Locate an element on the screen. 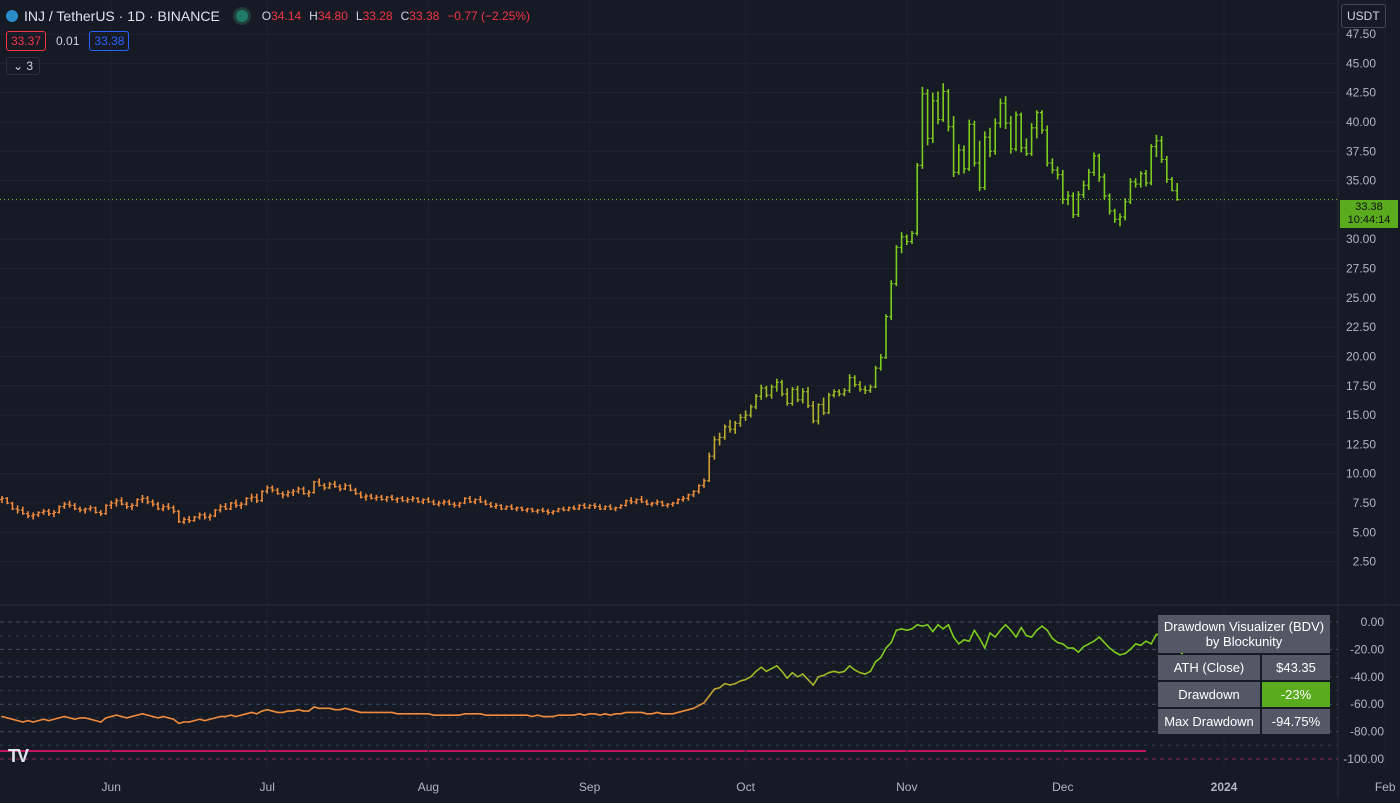  max-drawdown-label: Max Drawdown is located at coordinates (1209, 721).